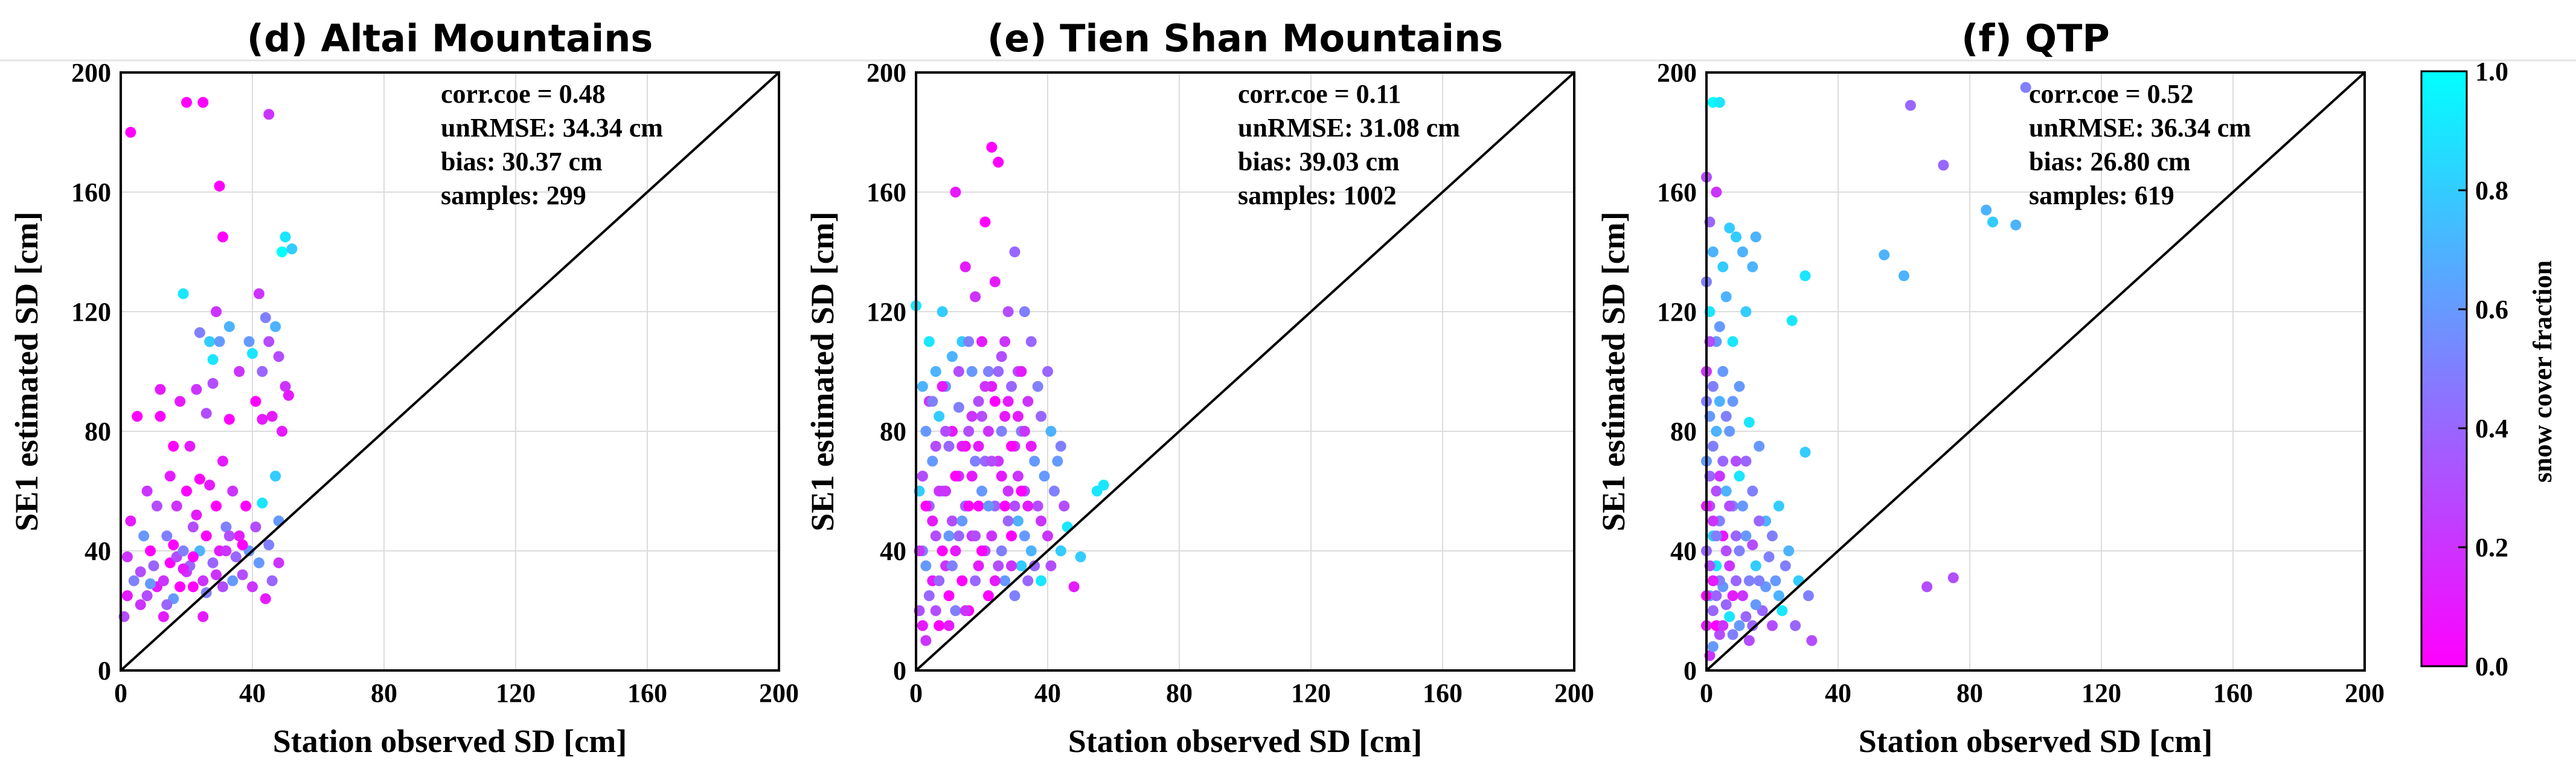 Image resolution: width=2576 pixels, height=781 pixels. What do you see at coordinates (2140, 128) in the screenshot?
I see `stat-unrmse: unRMSE: 36.34 cm` at bounding box center [2140, 128].